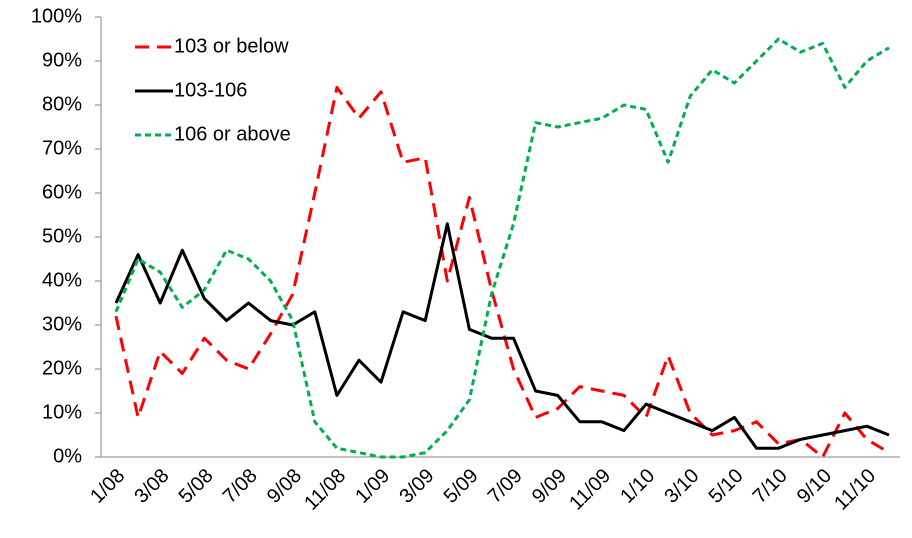 The width and height of the screenshot is (912, 538). Describe the element at coordinates (62, 280) in the screenshot. I see `y-tick-label: 40%` at that location.